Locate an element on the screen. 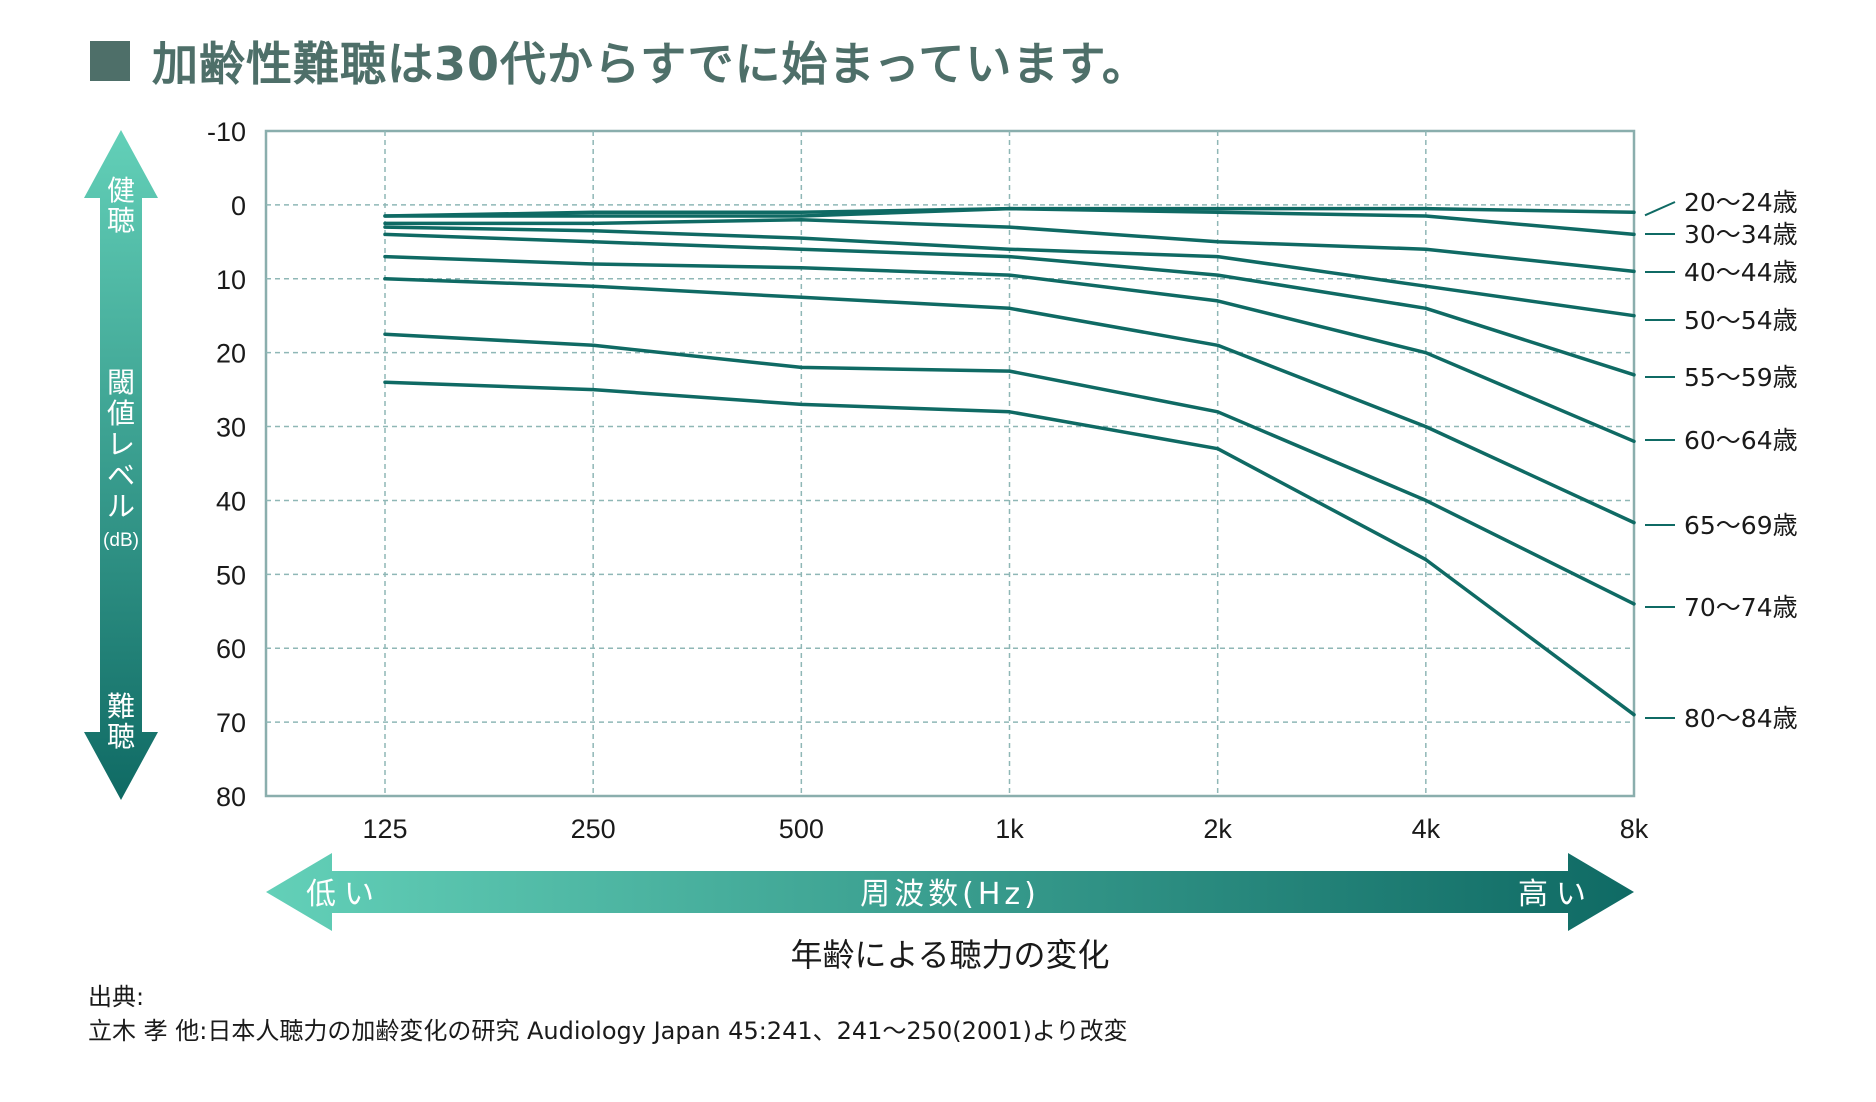  y-tick-label: 70 is located at coordinates (231, 723).